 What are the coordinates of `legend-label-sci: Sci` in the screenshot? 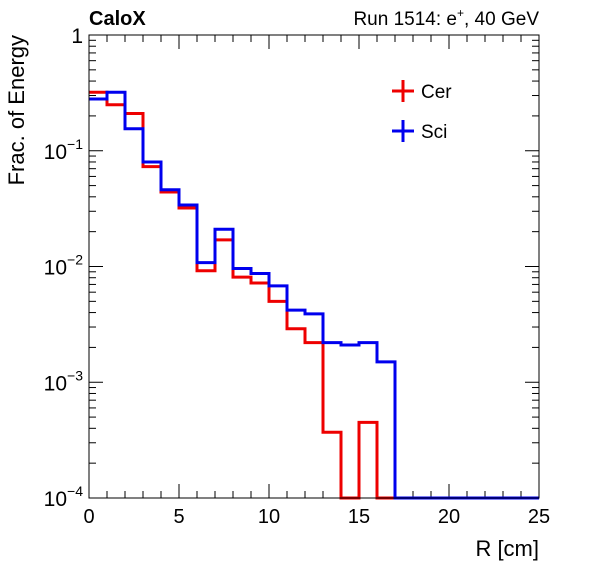 It's located at (434, 132).